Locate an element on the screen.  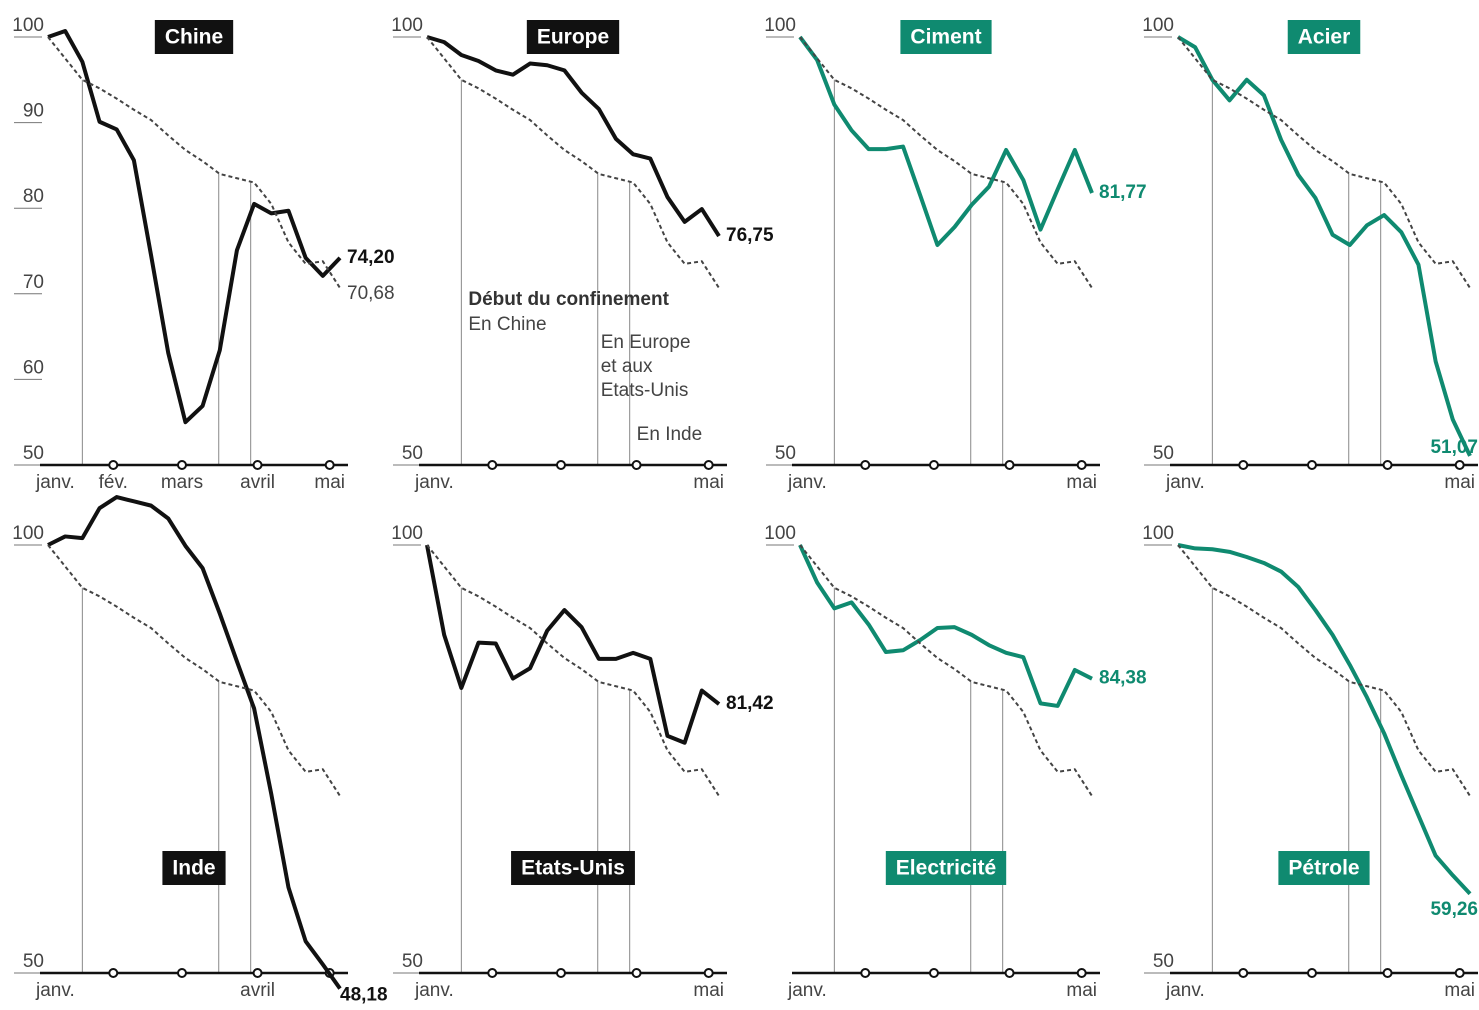
end-label: 76,75 is located at coordinates (750, 235).